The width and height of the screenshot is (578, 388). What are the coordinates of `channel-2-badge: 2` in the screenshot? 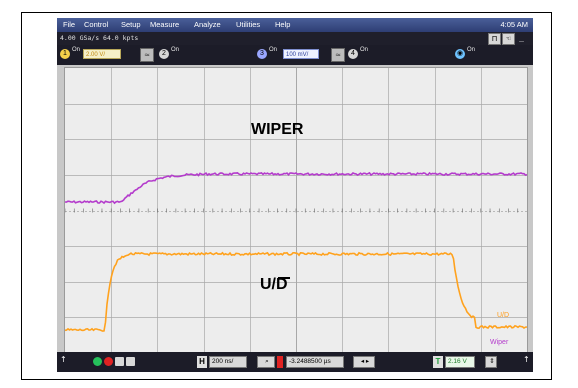 It's located at (164, 54).